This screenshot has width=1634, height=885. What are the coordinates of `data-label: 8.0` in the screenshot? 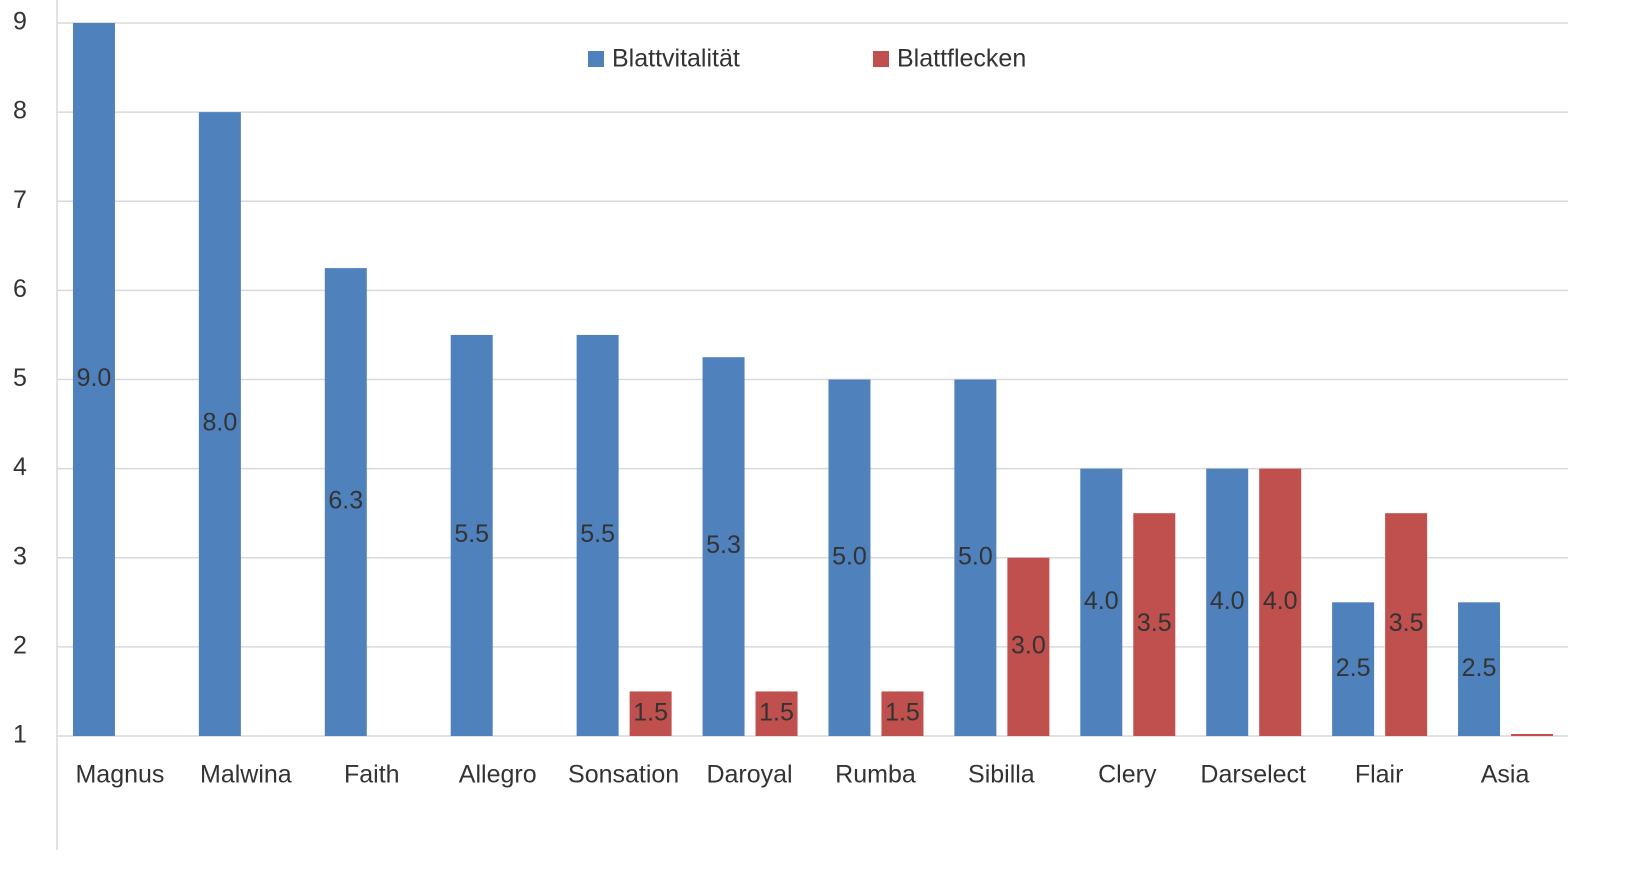 It's located at (219, 423).